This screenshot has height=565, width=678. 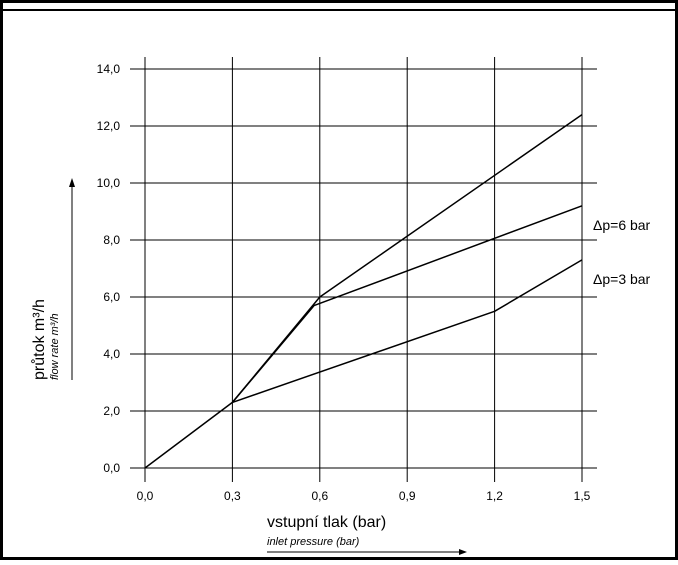 What do you see at coordinates (313, 542) in the screenshot?
I see `x-axis-subtitle: inlet pressure (bar)` at bounding box center [313, 542].